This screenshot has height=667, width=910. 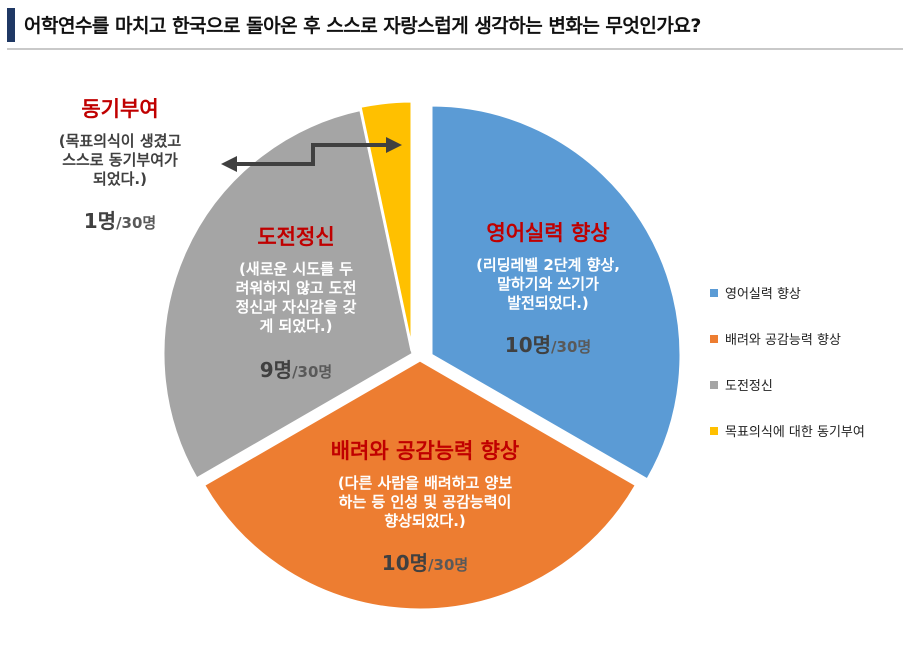 I want to click on legend-item-motive: 목표의식에 대한 동기부여, so click(x=787, y=432).